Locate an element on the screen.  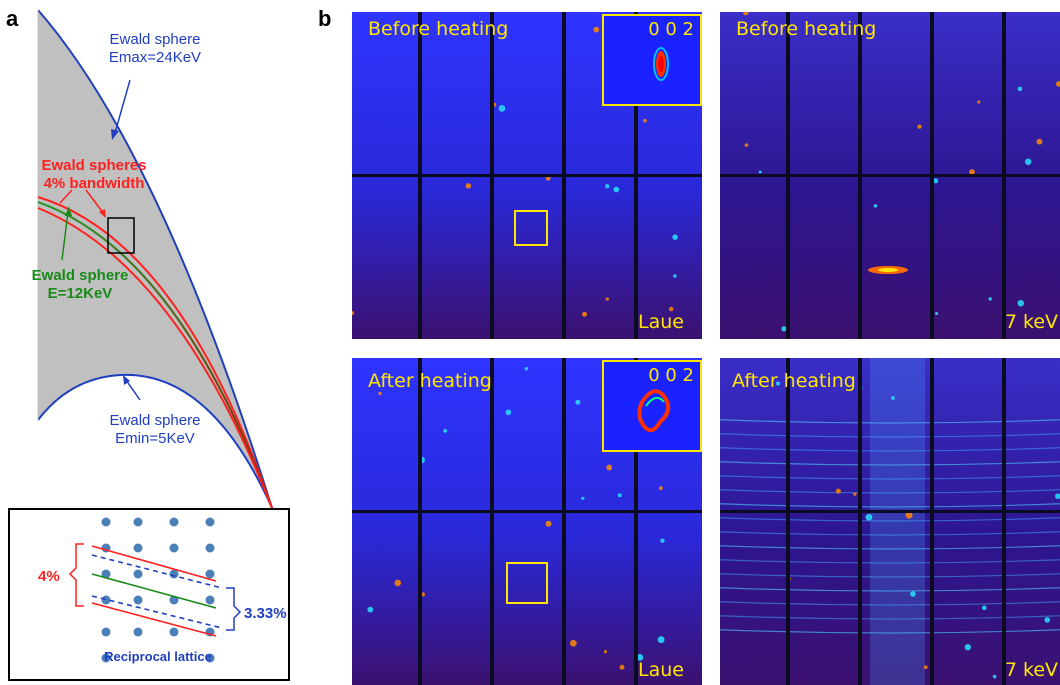
box-002-before is located at coordinates (531, 228).